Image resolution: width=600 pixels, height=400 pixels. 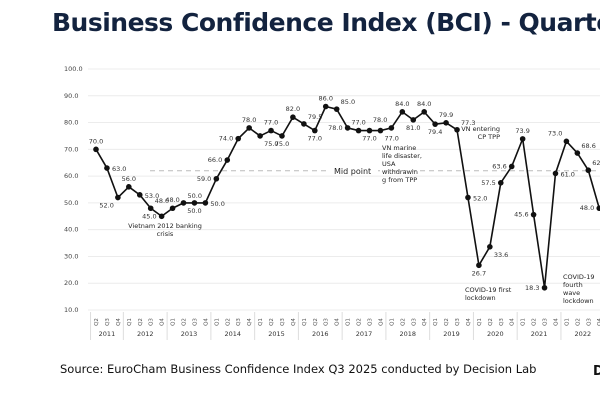 I want to click on data-label: 45.0, so click(x=149, y=216).